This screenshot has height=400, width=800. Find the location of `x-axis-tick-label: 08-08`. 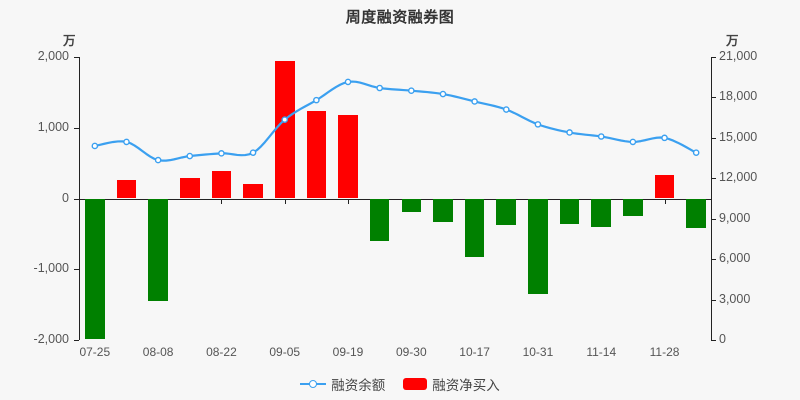

x-axis-tick-label: 08-08 is located at coordinates (158, 352).